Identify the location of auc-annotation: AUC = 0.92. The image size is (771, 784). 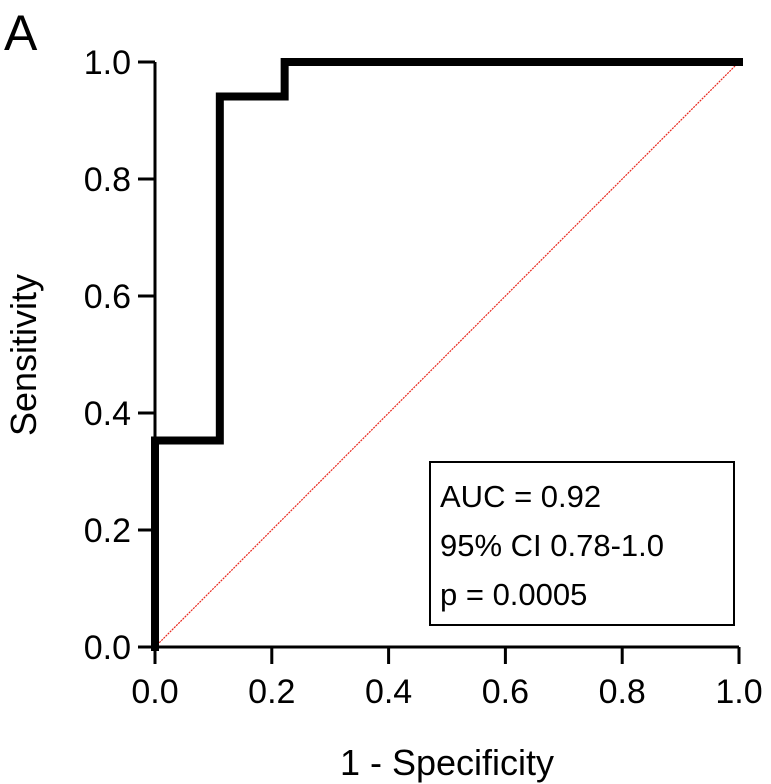
(520, 496).